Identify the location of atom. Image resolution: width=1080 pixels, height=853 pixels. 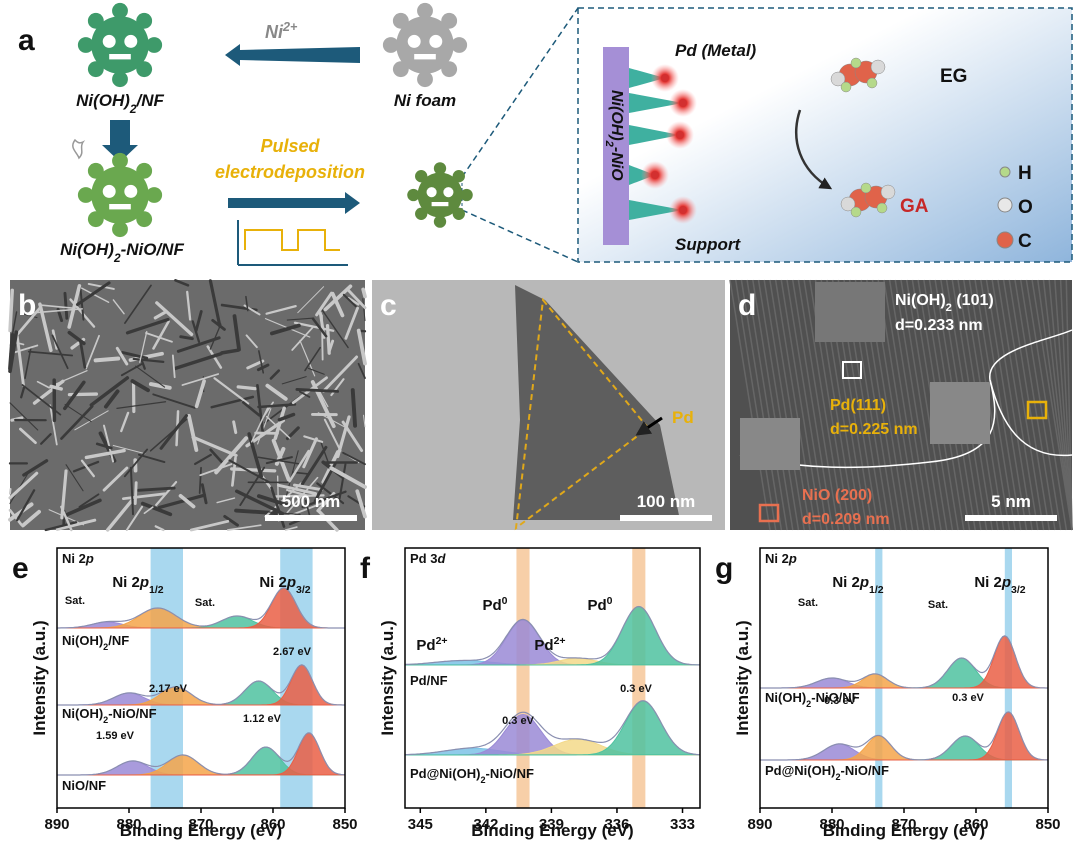
(856, 63).